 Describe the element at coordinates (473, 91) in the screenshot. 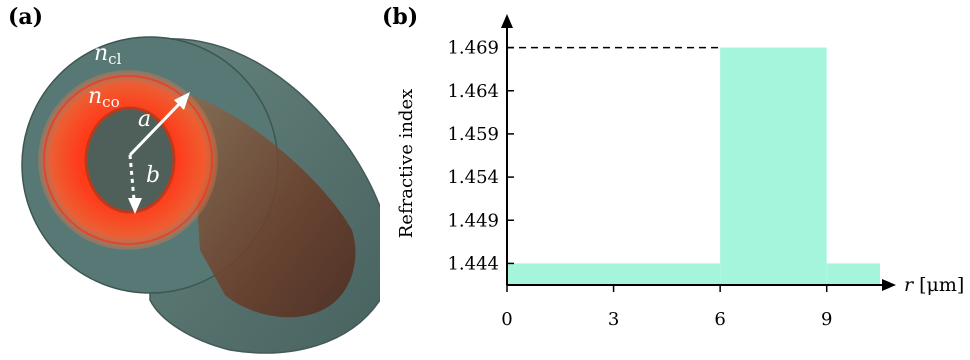

I see `y-tick-label: 1.464` at that location.